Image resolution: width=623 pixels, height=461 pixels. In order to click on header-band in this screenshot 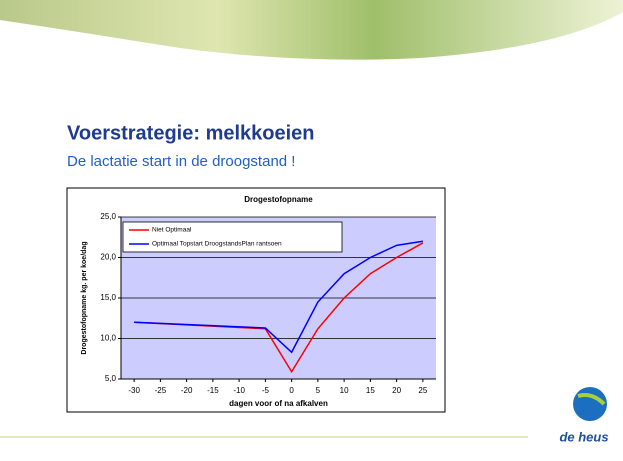, I will do `click(311, 30)`.